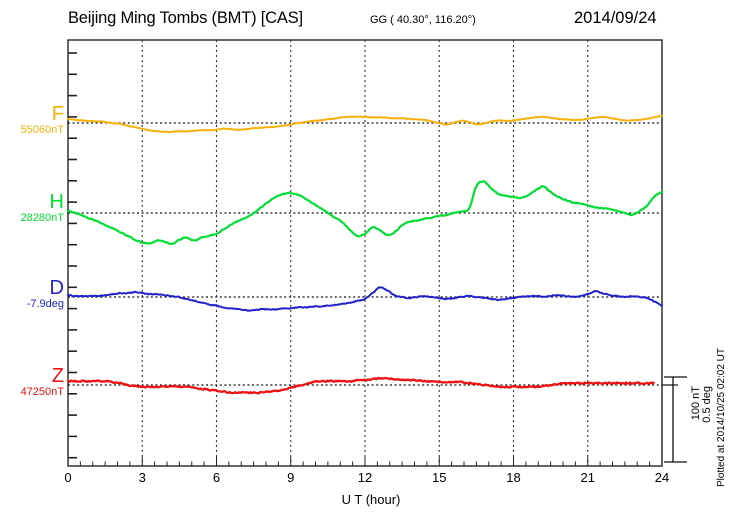  What do you see at coordinates (587, 477) in the screenshot?
I see `x-tick-label: 21` at bounding box center [587, 477].